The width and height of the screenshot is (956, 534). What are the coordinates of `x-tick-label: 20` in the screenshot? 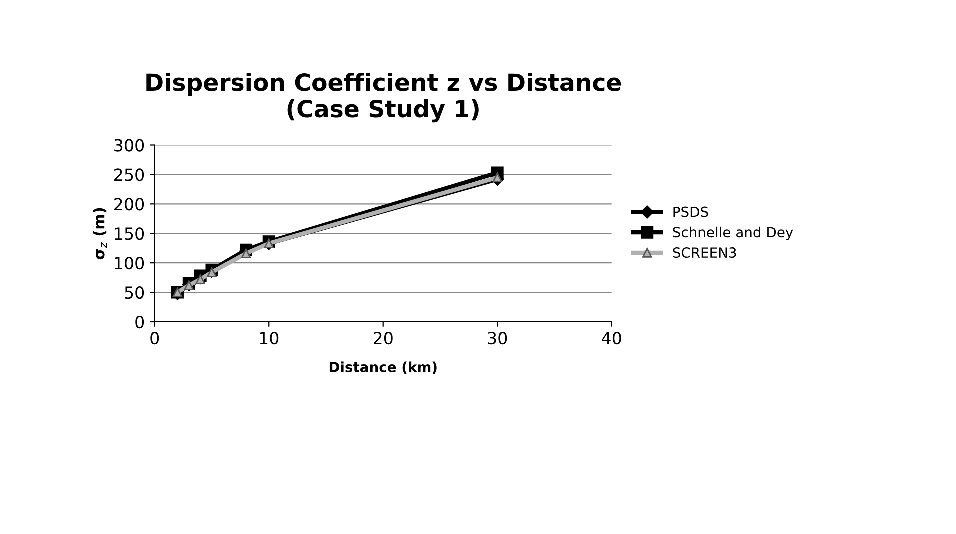 It's located at (383, 338).